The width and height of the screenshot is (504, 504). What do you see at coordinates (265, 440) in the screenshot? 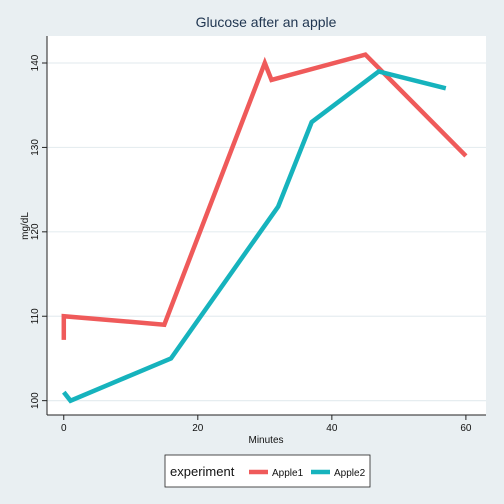
I see `x-axis-label: Minutes` at bounding box center [265, 440].